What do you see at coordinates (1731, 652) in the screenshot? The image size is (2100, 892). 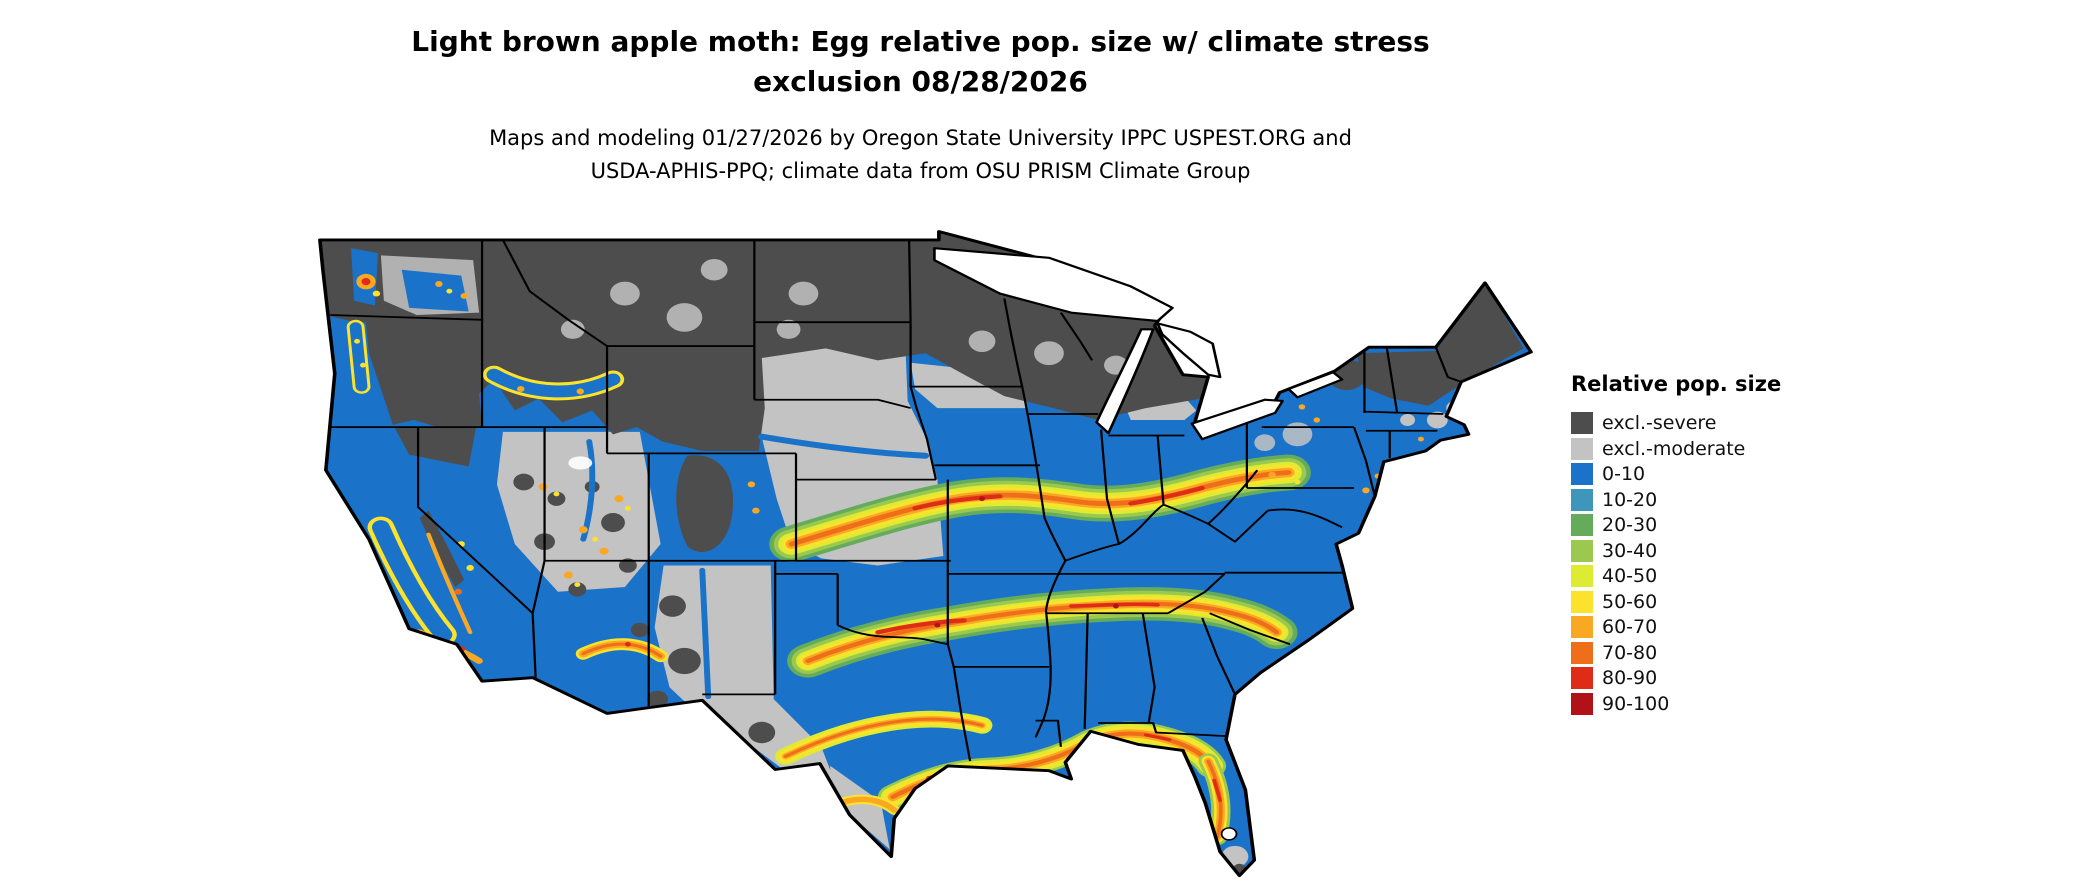 I see `legend-item-70-80: 70-80` at bounding box center [1731, 652].